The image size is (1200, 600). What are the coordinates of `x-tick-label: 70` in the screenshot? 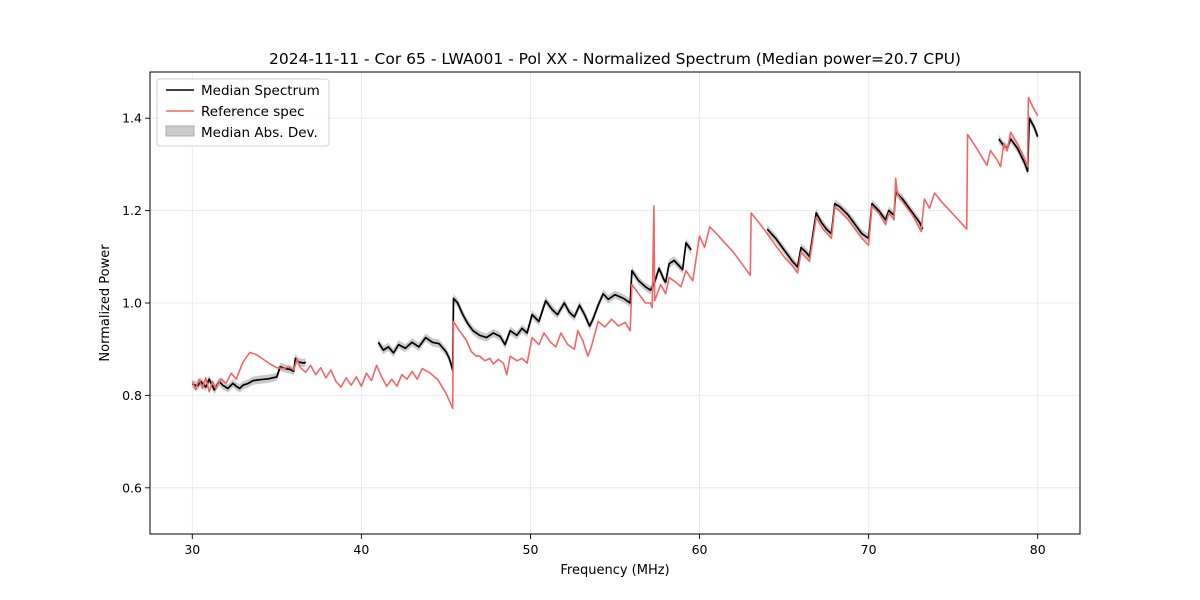 It's located at (869, 549).